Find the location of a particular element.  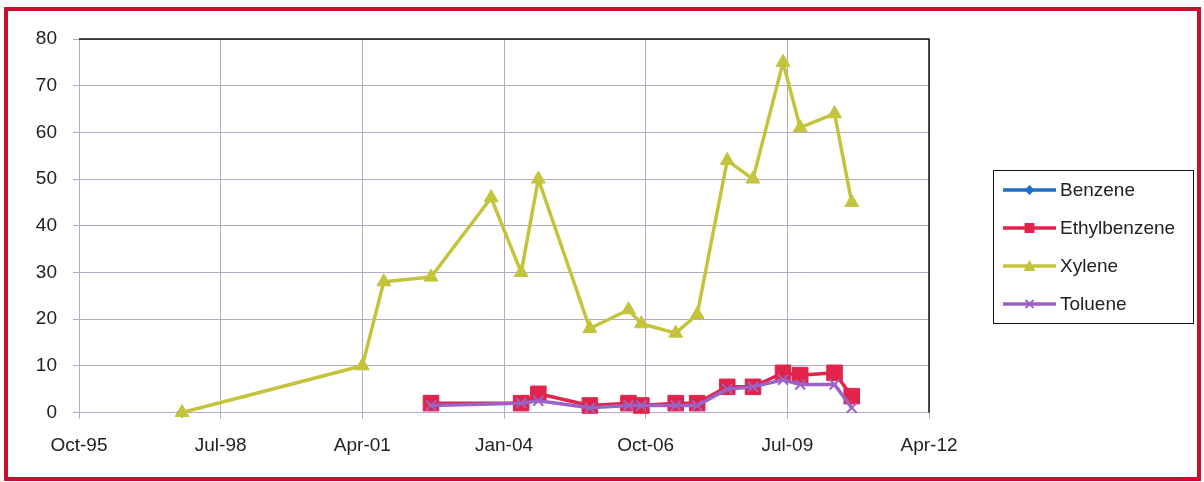

y-tick-label: 50 is located at coordinates (46, 178).